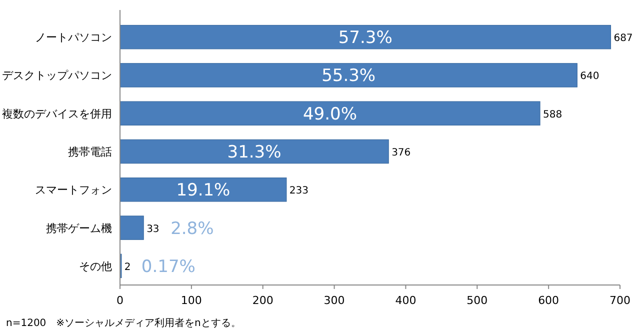 The image size is (640, 334). I want to click on y-tick-label: ノートパソコン, so click(73, 37).